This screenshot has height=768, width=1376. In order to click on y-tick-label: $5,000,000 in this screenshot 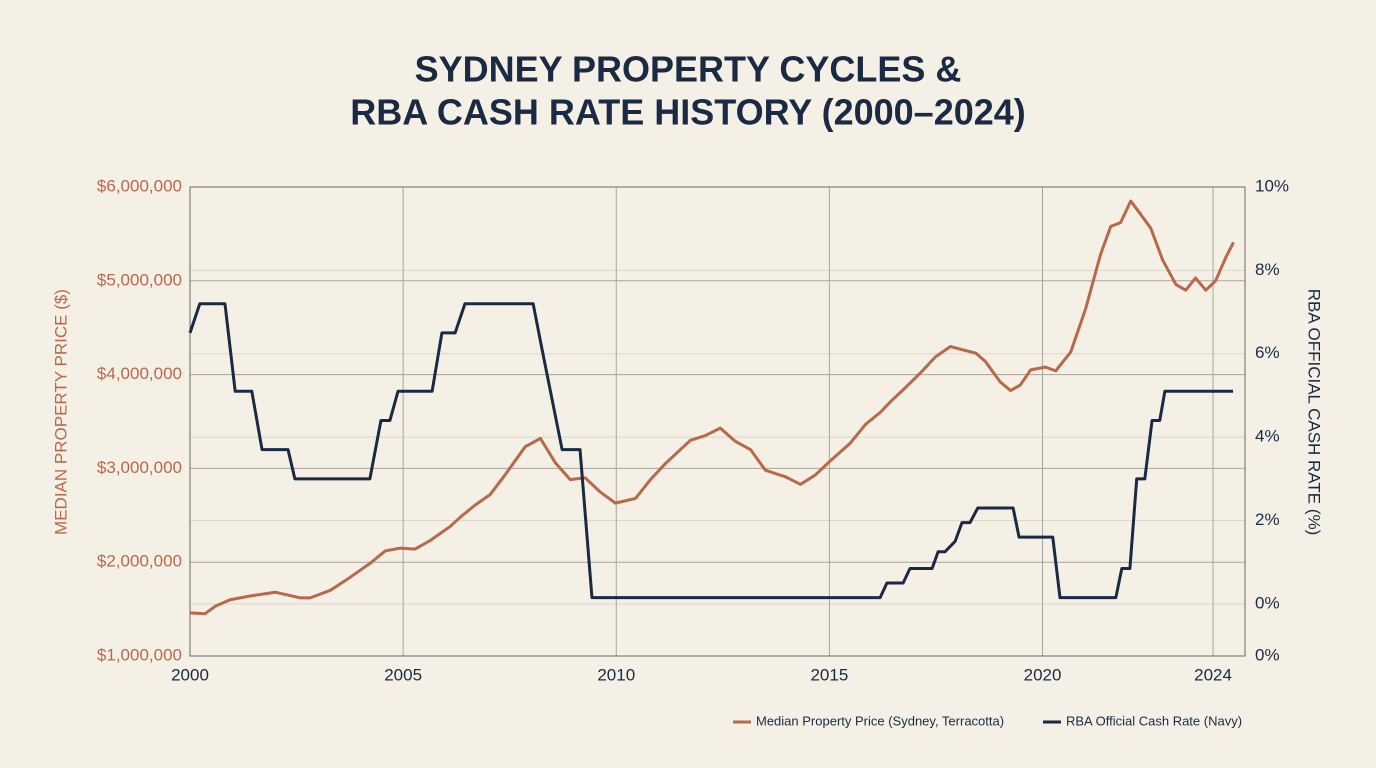, I will do `click(139, 279)`.